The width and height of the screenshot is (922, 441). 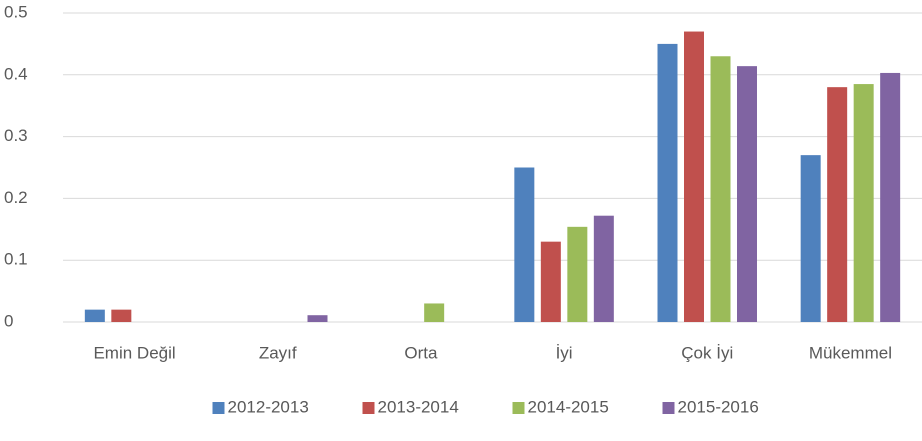 I want to click on y-tick-label: 0, so click(x=8, y=320).